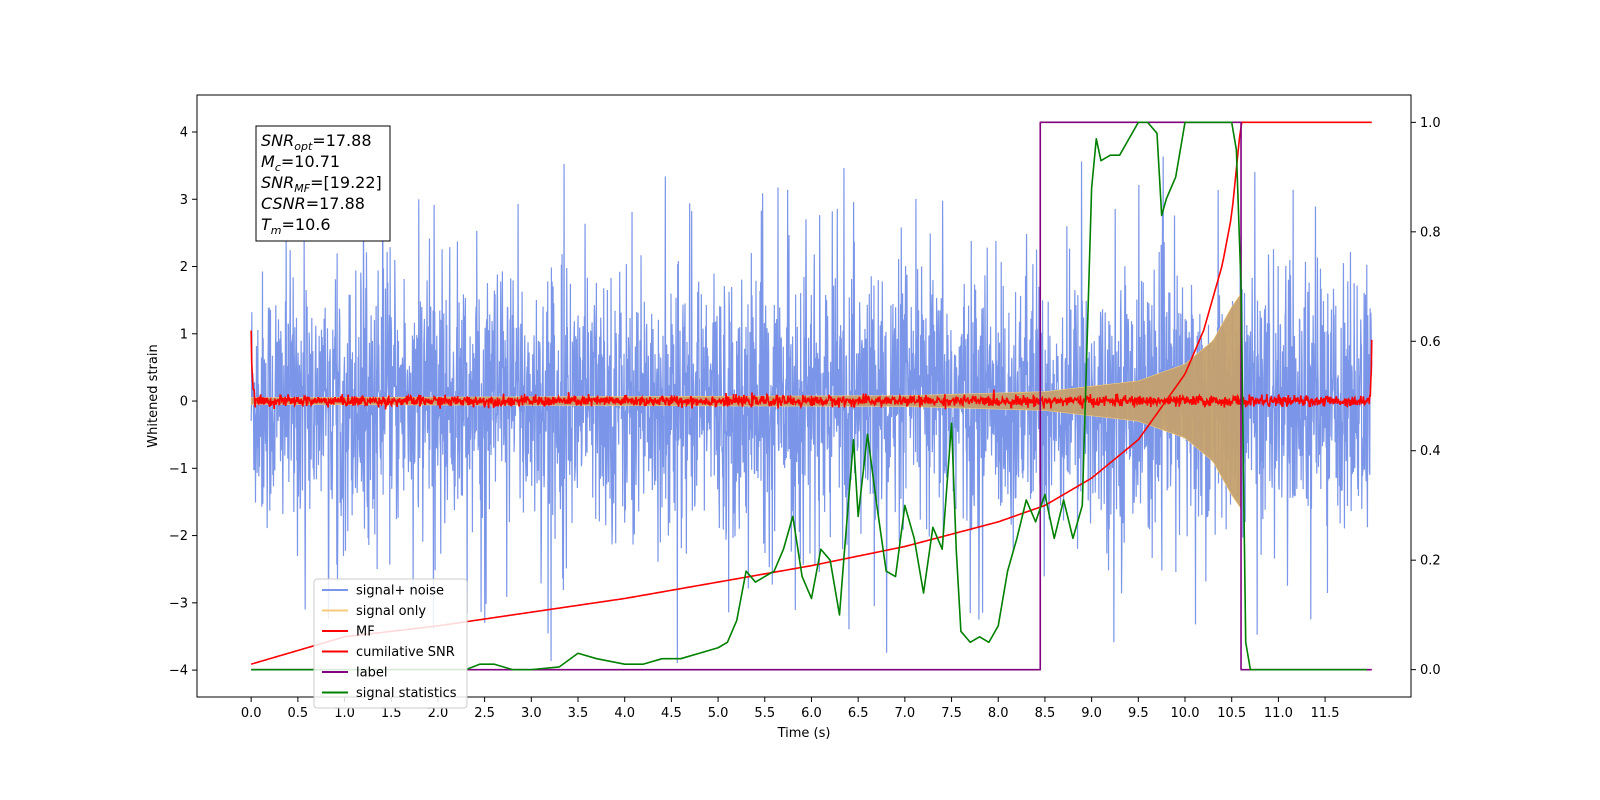 This screenshot has height=800, width=1600. What do you see at coordinates (951, 713) in the screenshot?
I see `x-tick-label: 7.5` at bounding box center [951, 713].